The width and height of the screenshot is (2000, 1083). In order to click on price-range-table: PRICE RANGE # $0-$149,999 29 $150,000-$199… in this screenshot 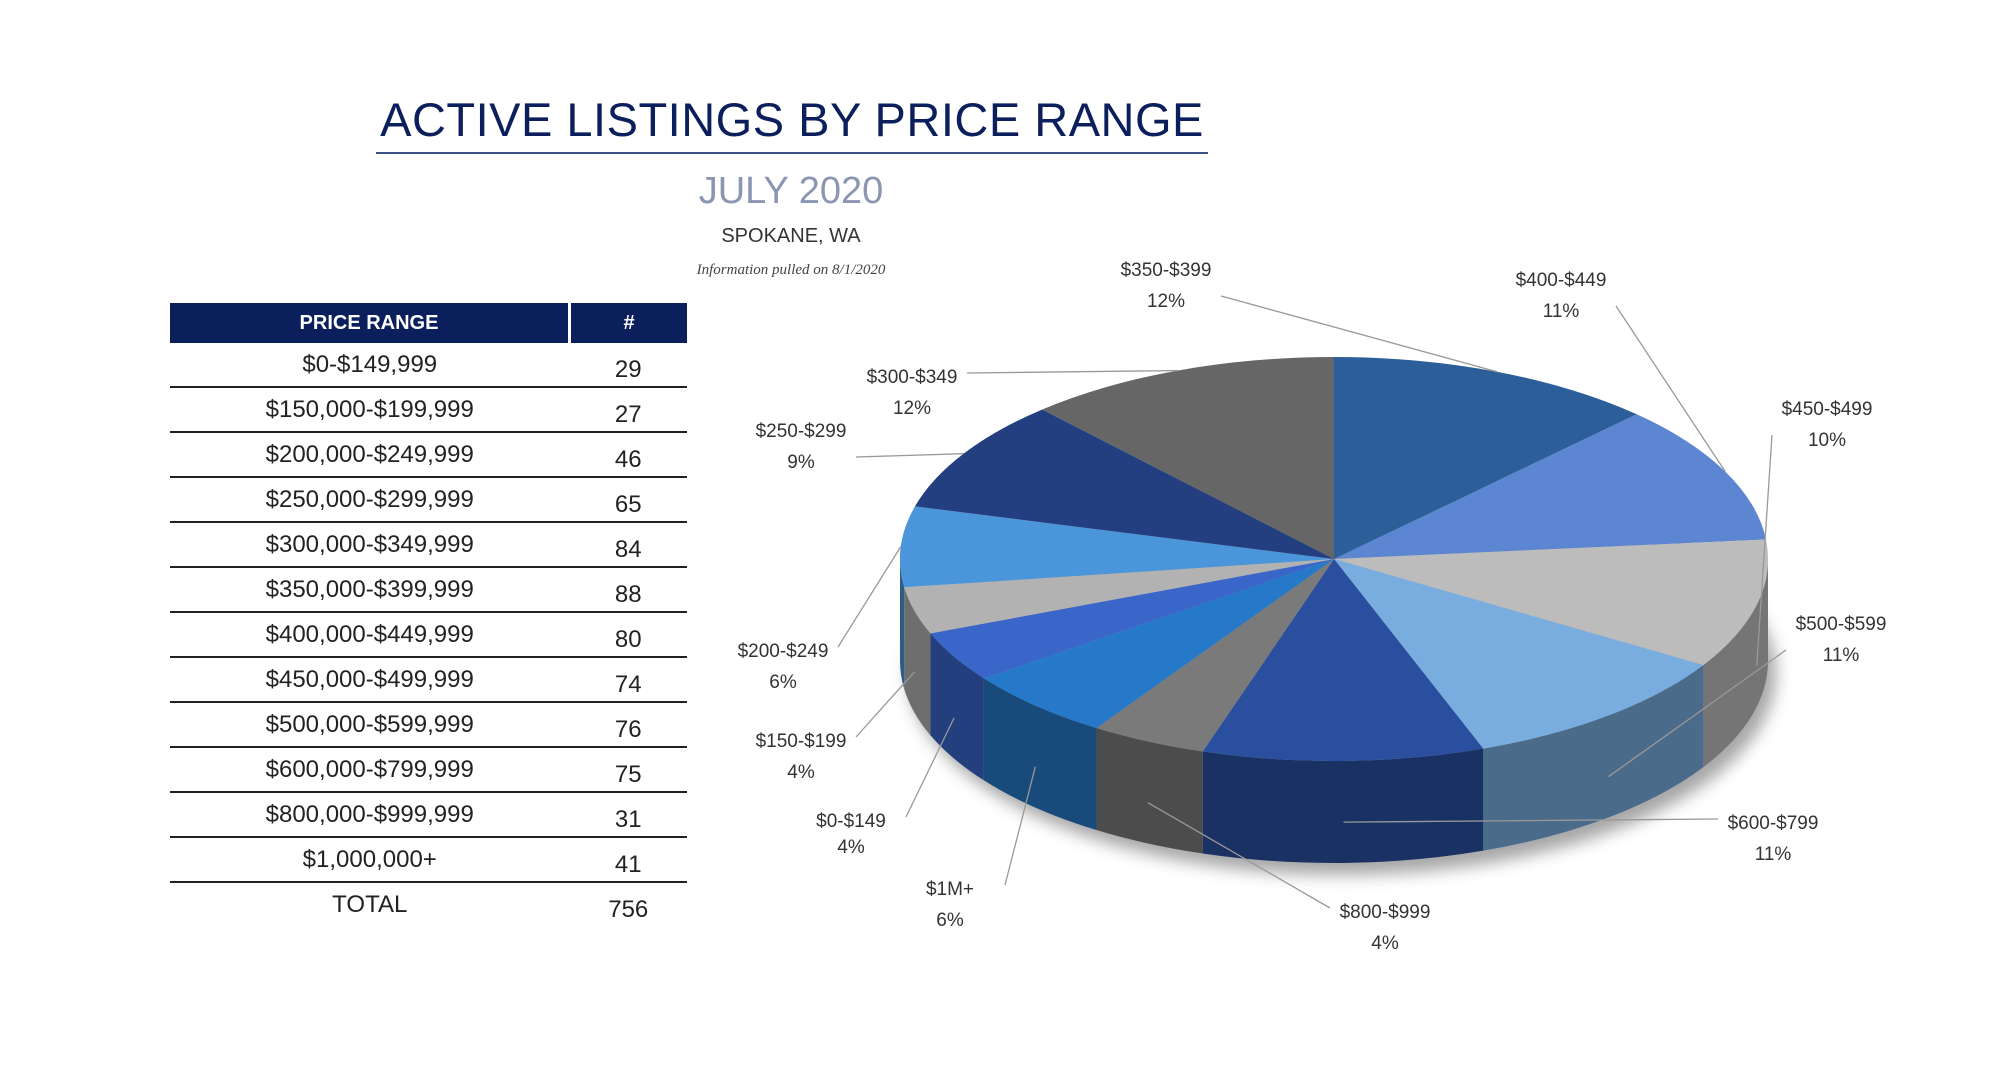, I will do `click(428, 614)`.